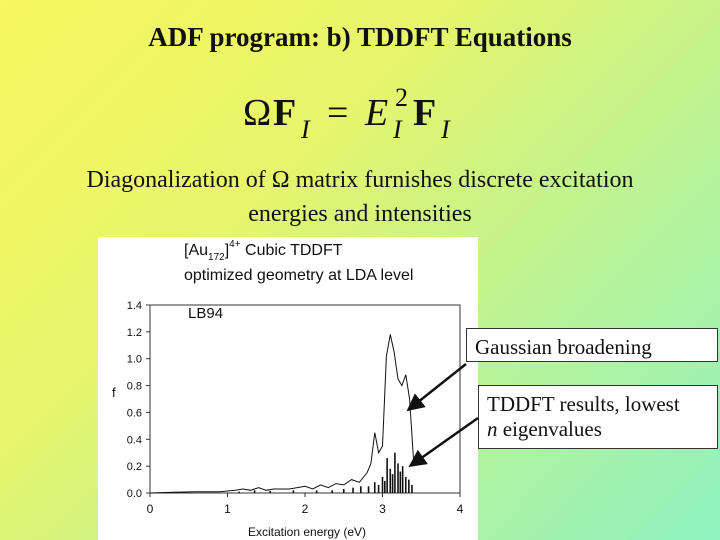 The width and height of the screenshot is (720, 540). I want to click on x-tick-label: 0, so click(150, 509).